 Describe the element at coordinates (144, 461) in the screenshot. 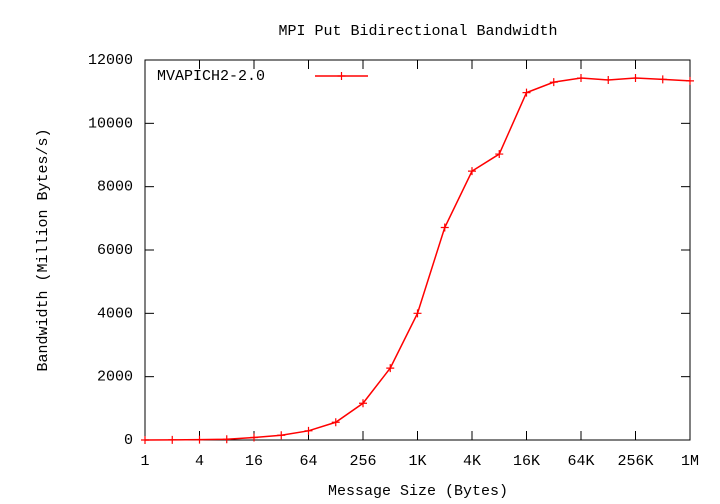

I see `x-tick-label: 1` at that location.